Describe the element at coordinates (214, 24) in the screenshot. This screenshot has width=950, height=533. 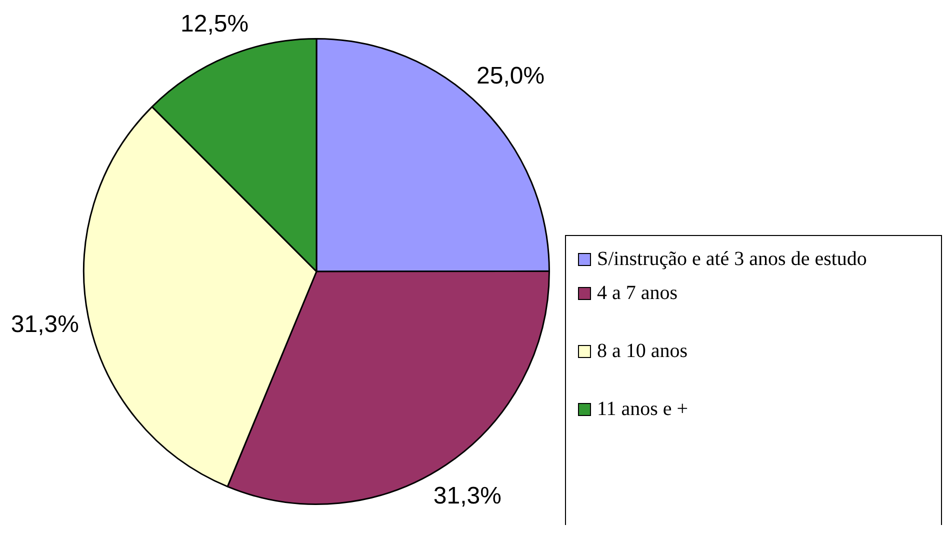
I see `data-label: 12,5%` at that location.